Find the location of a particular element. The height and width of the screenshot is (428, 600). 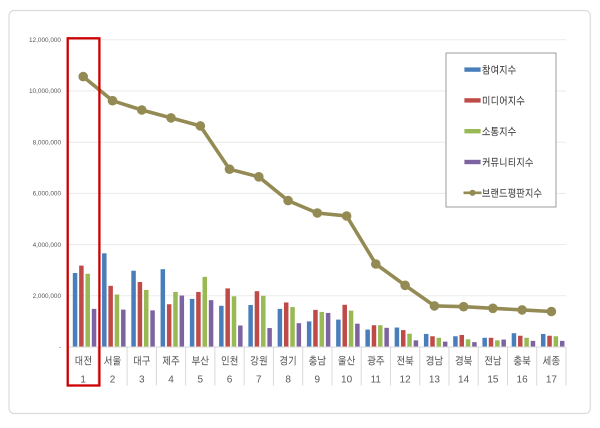

svg-text: 11 is located at coordinates (376, 380).